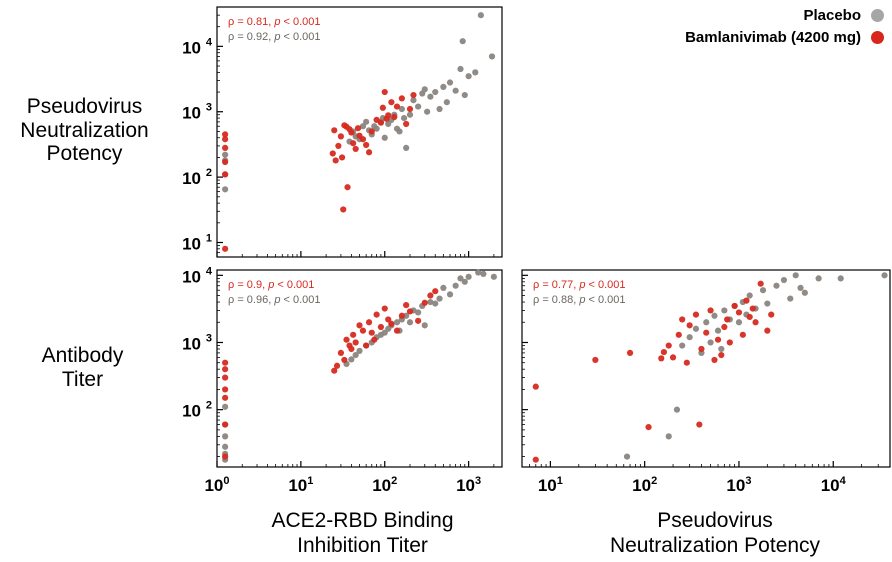 The image size is (892, 562). What do you see at coordinates (82, 379) in the screenshot?
I see `row-label-bottom-line-2: Titer` at bounding box center [82, 379].